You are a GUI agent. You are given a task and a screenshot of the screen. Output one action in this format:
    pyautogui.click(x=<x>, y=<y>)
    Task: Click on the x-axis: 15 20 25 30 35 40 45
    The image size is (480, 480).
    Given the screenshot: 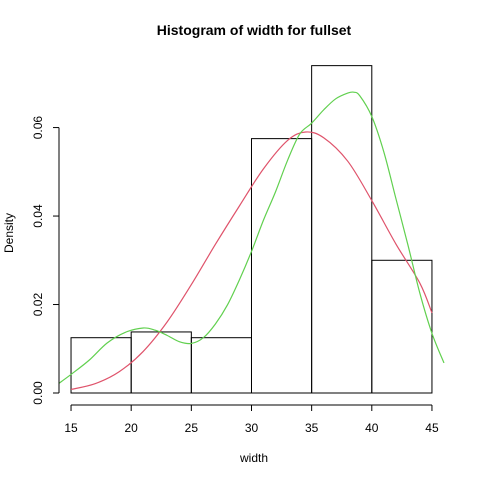 What is the action you would take?
    pyautogui.click(x=251, y=419)
    